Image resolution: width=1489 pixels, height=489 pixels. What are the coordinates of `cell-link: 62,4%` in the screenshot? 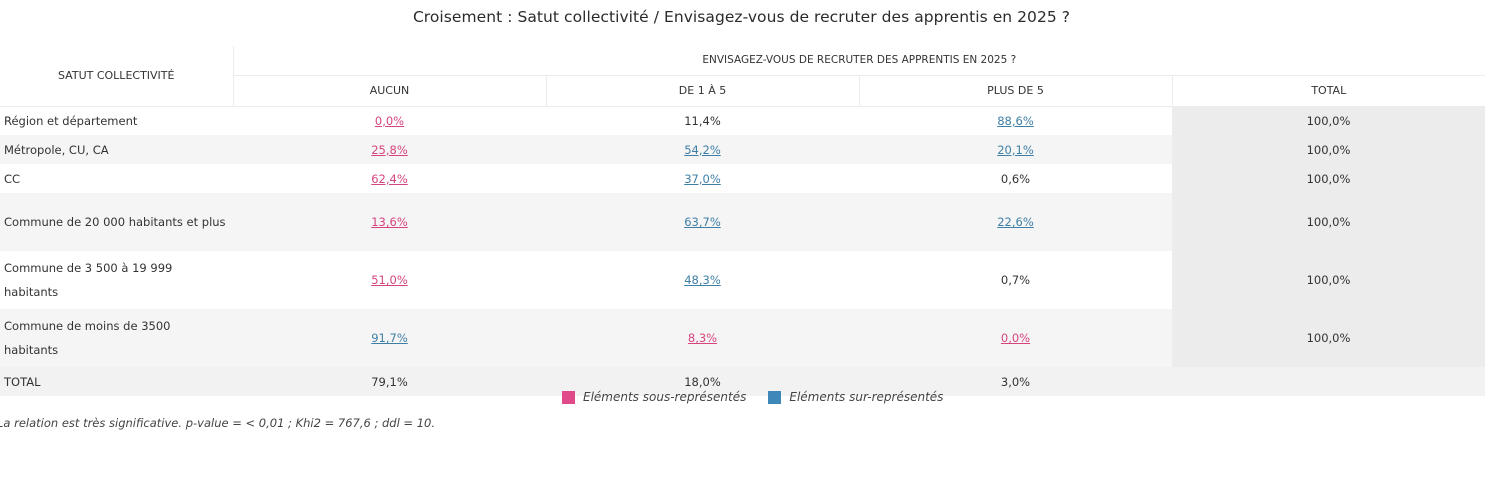 It's located at (389, 178).